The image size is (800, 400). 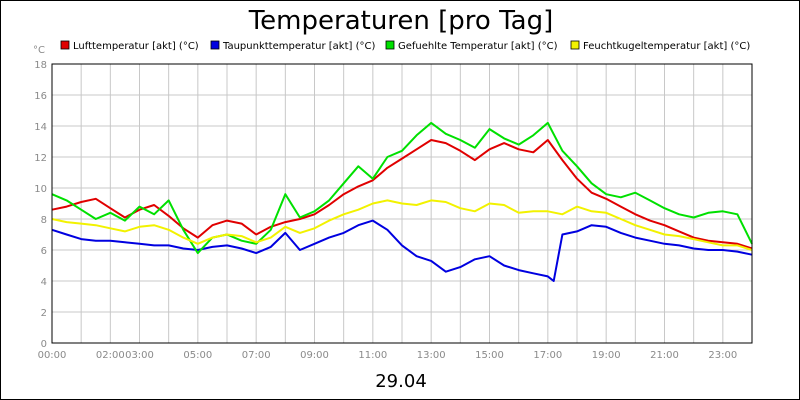 I want to click on legend-item-1: Lufttemperatur [akt] (°C), so click(x=129, y=46).